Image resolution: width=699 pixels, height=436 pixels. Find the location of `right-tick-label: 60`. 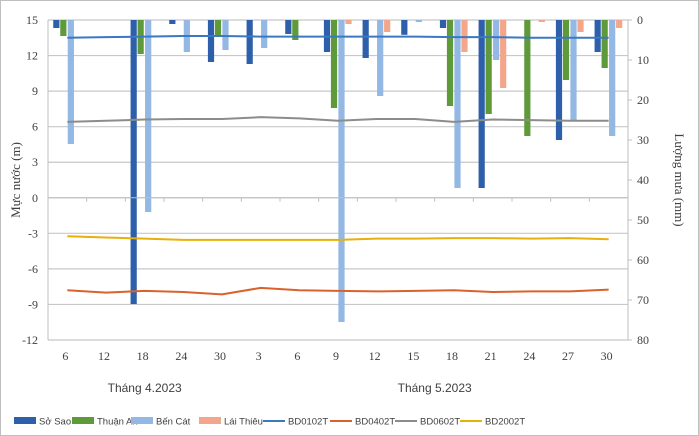

right-tick-label: 60 is located at coordinates (643, 260).